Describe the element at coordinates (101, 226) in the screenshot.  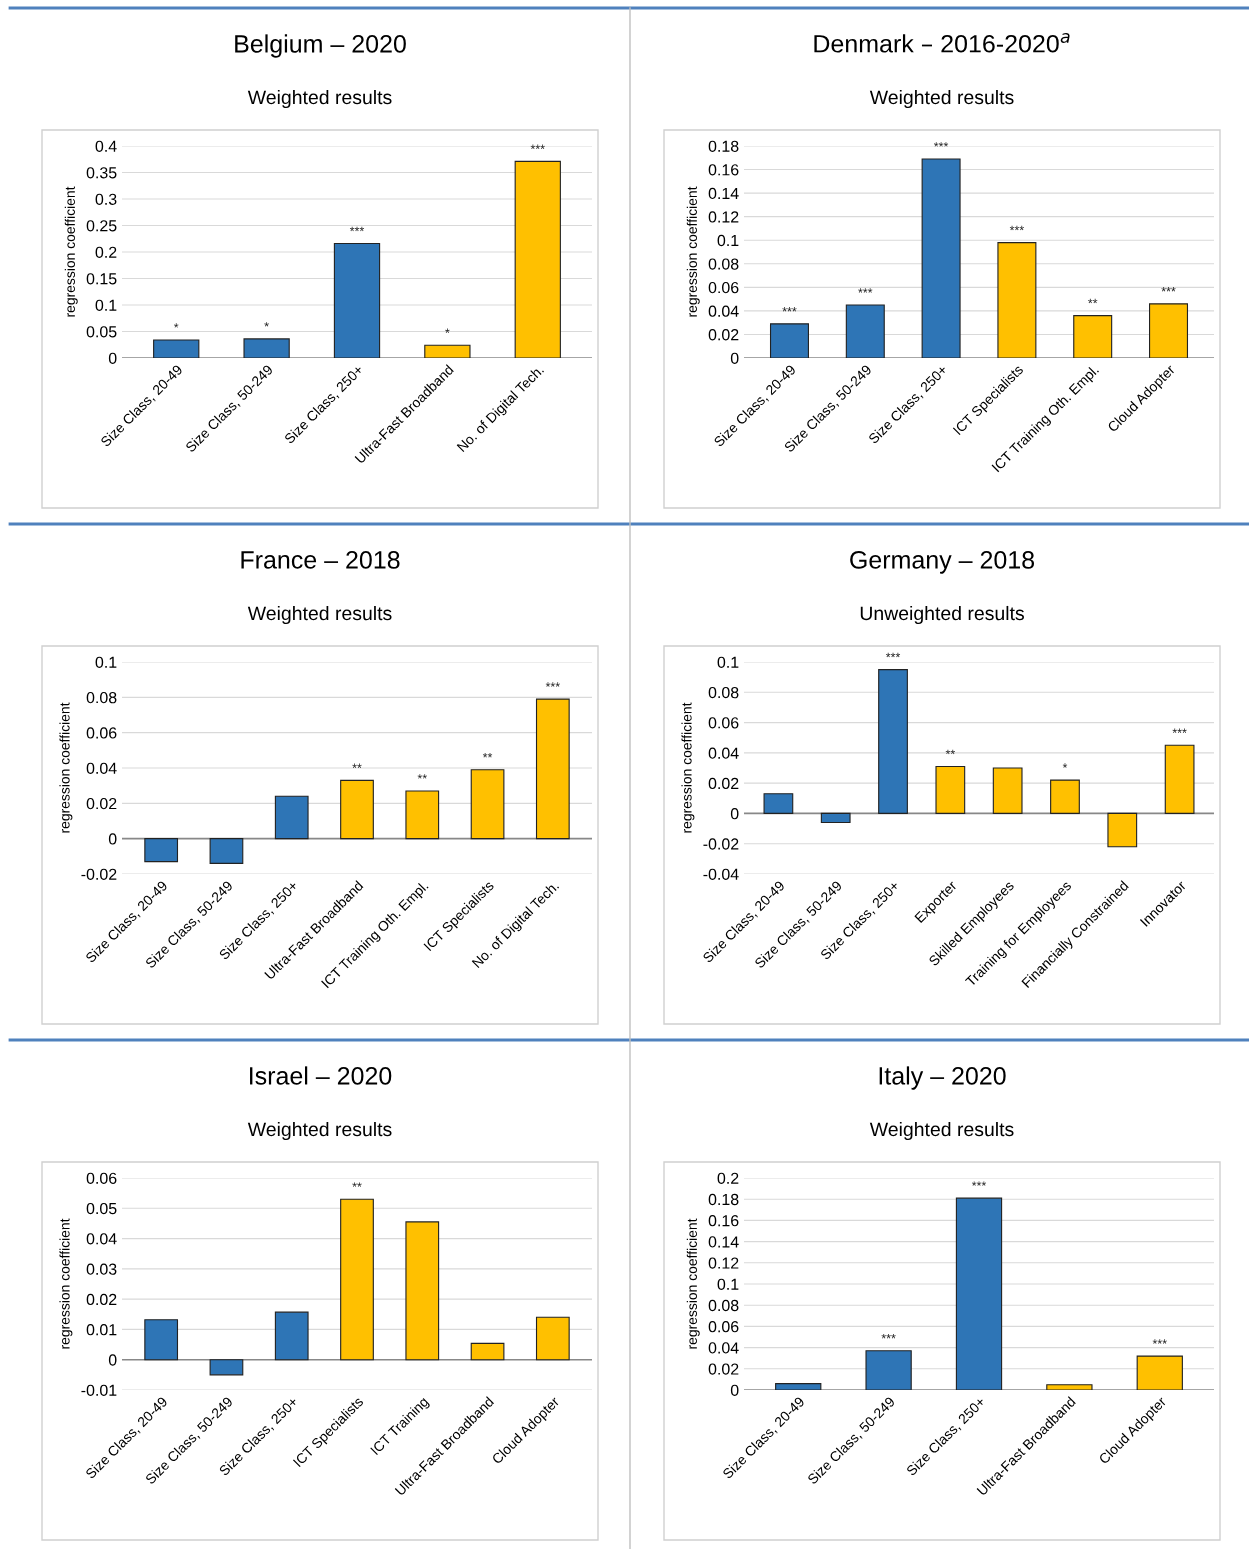
I see `y-tick-label: 0.25` at that location.